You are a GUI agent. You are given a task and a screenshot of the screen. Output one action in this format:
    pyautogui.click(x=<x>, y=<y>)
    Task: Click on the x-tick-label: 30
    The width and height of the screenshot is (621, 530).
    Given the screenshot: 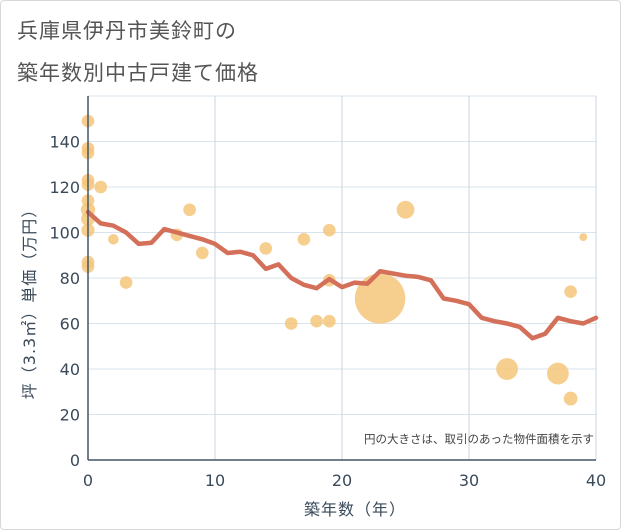 What is the action you would take?
    pyautogui.click(x=469, y=480)
    